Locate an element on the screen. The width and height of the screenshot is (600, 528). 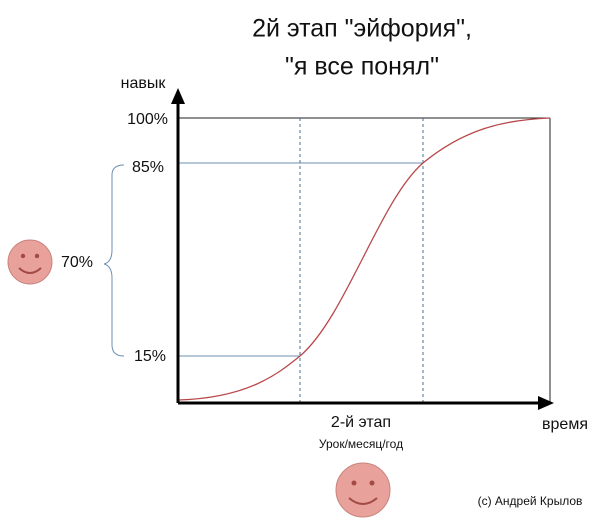
stage-label: 2-й этап is located at coordinates (361, 422).